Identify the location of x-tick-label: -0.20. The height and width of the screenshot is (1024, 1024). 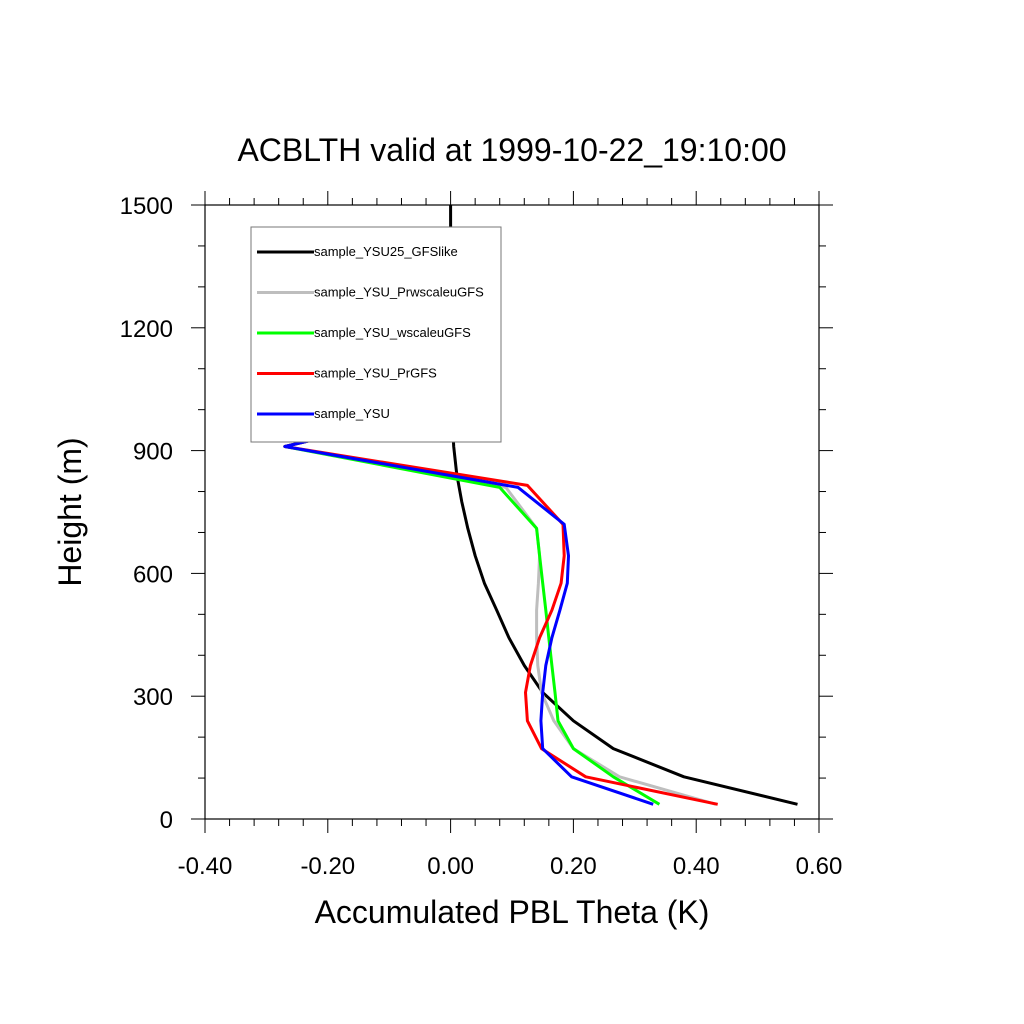
(327, 866).